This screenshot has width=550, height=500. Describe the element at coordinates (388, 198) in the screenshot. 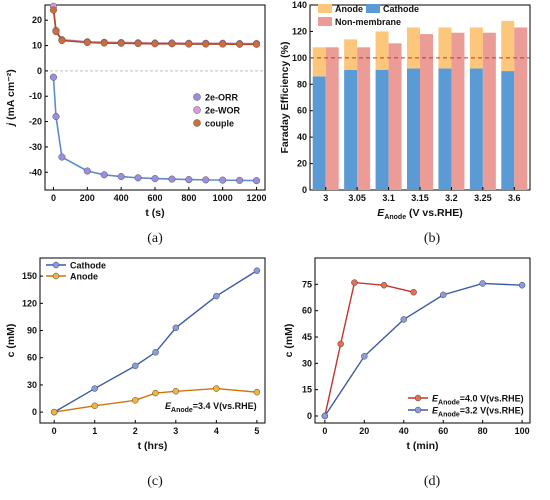

I see `x-tick-label: 3.1` at that location.